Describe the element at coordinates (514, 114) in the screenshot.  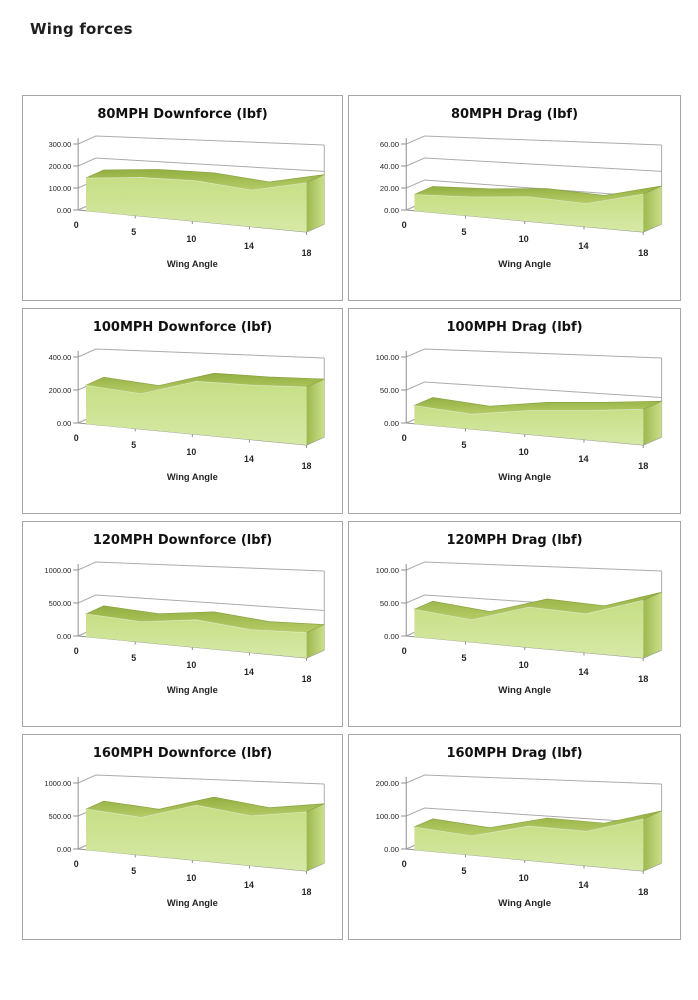
I see `chart-title: 80MPH Drag (lbf)` at that location.